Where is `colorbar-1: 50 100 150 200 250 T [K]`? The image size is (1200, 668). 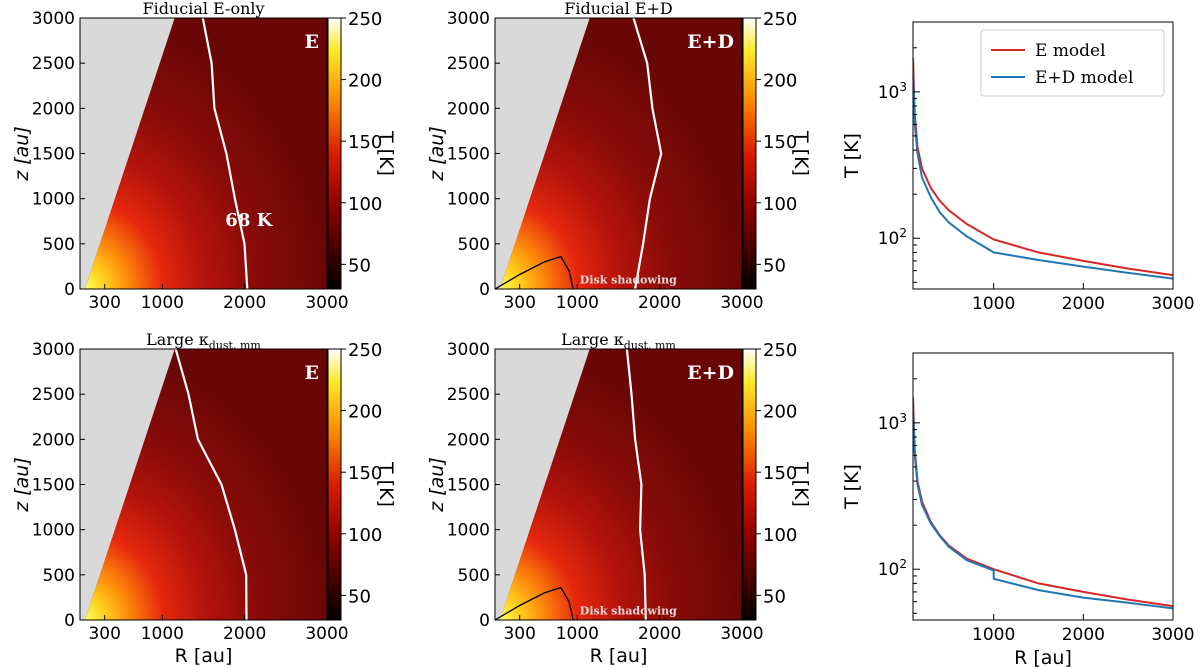
colorbar-1: 50 100 150 200 250 T [K] is located at coordinates (362, 149).